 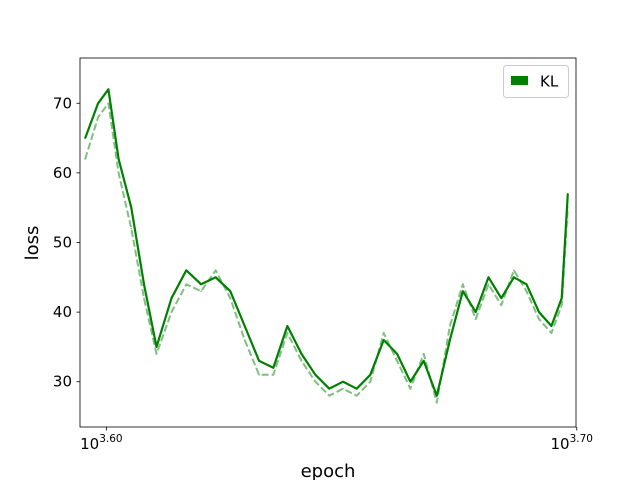 I want to click on x-axis-label: epoch, so click(x=328, y=470).